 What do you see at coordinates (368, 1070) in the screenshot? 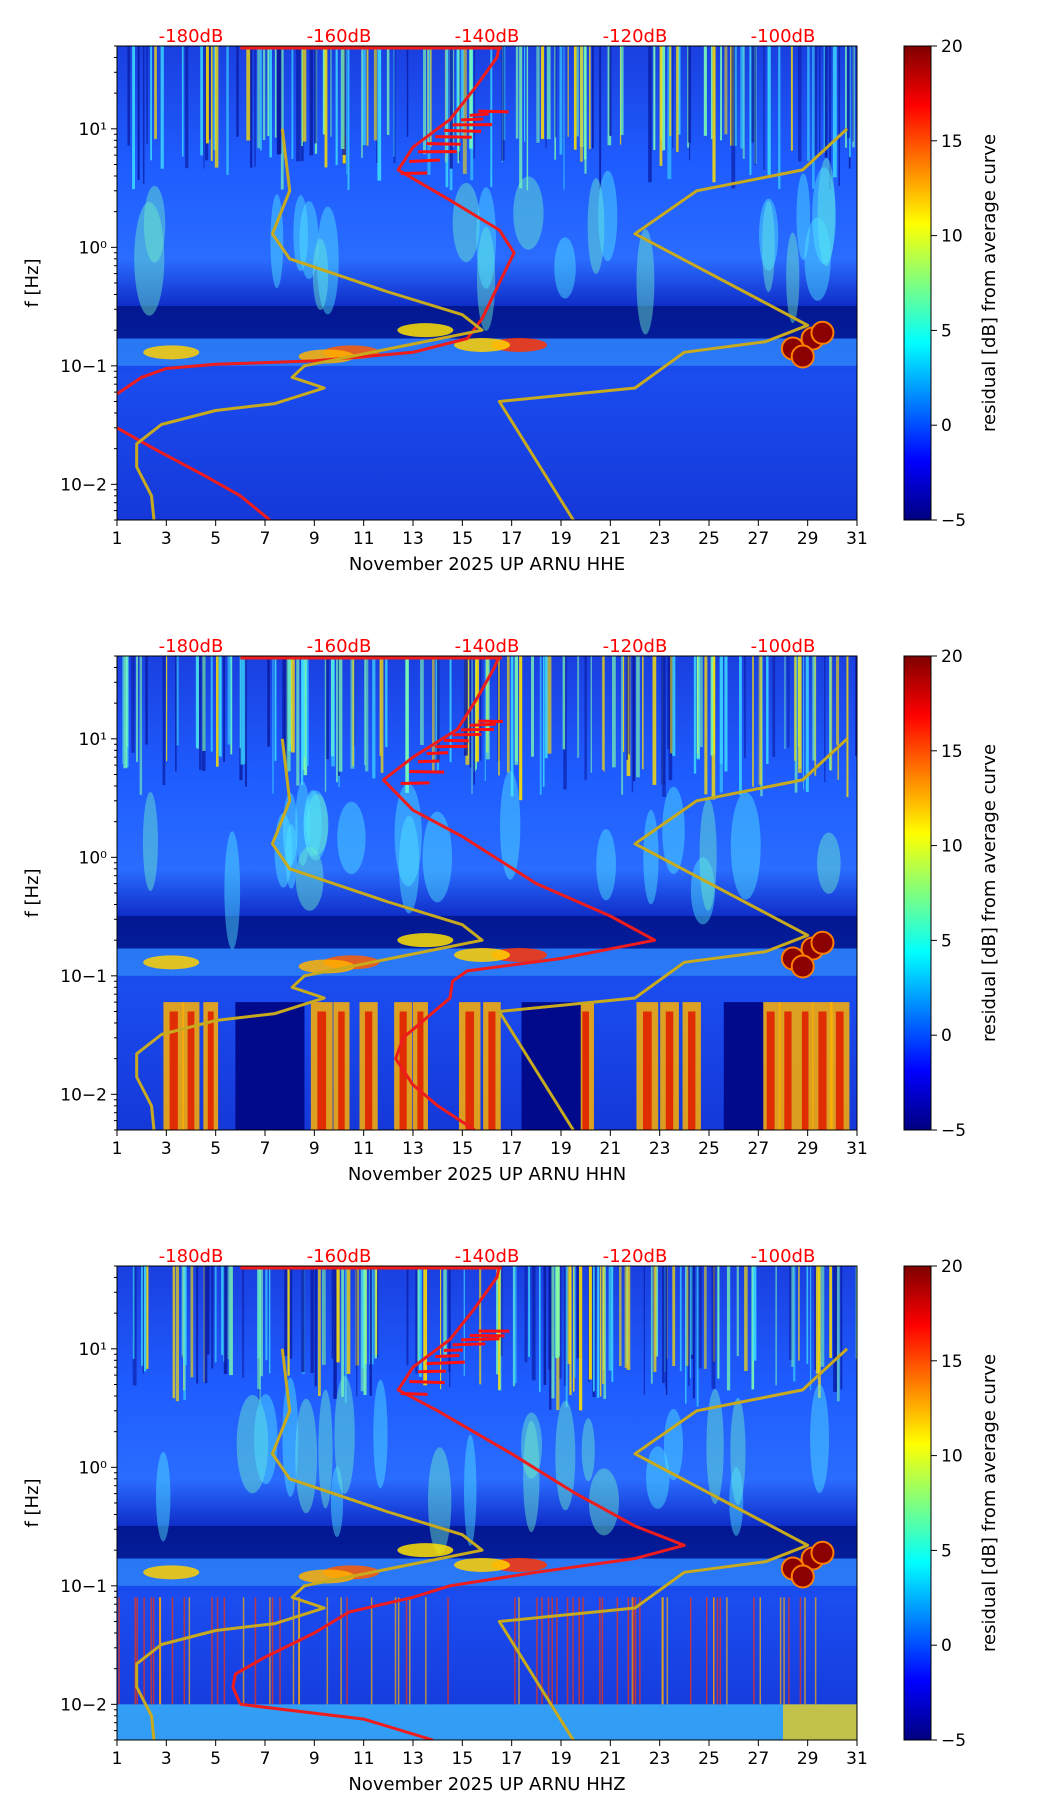
I see `lf-stripe-core` at bounding box center [368, 1070].